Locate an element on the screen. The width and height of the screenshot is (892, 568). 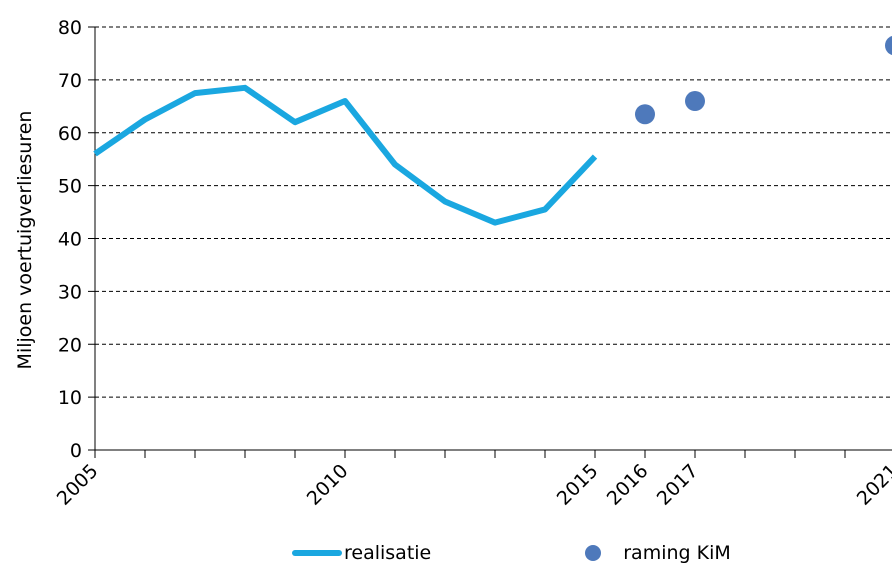
y-tick-label: 80 is located at coordinates (70, 28).